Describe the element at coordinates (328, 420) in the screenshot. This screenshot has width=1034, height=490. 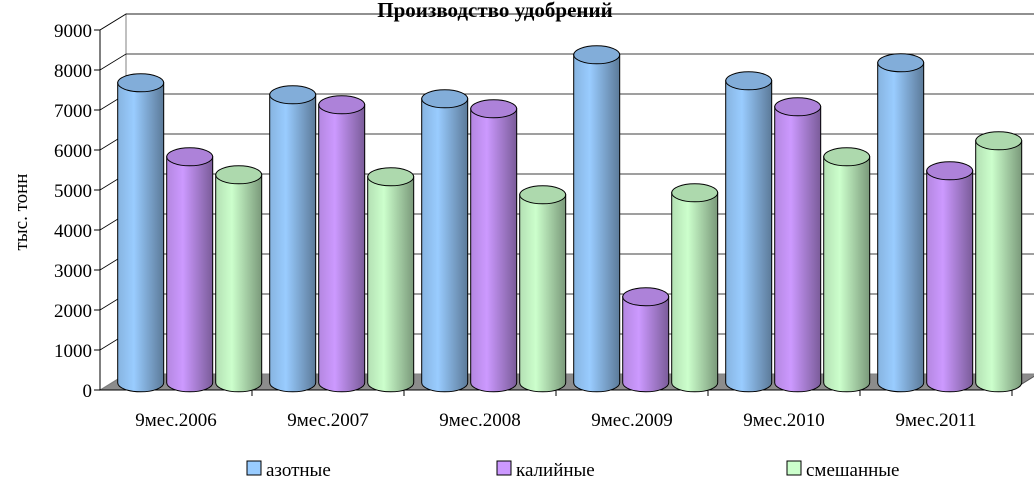
I see `x-tick-label: 9мес.2007` at that location.